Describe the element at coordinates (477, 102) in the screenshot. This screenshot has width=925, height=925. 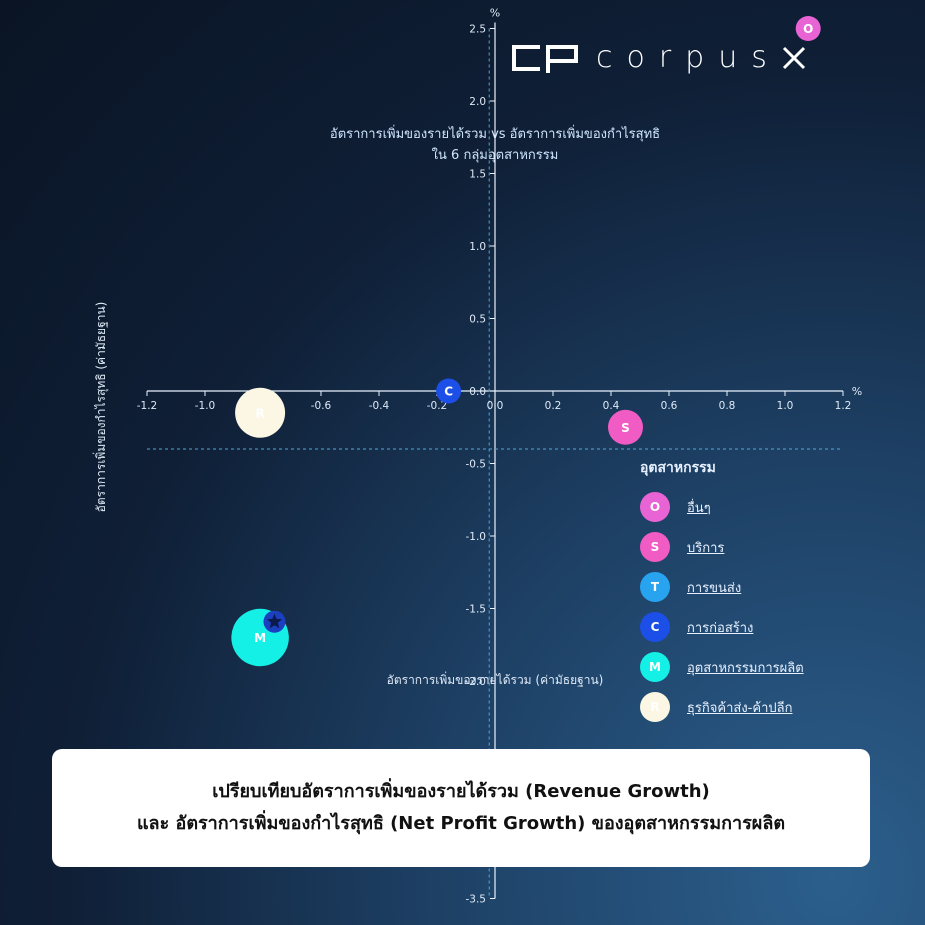
I see `y-tick-label: 2.0` at that location.